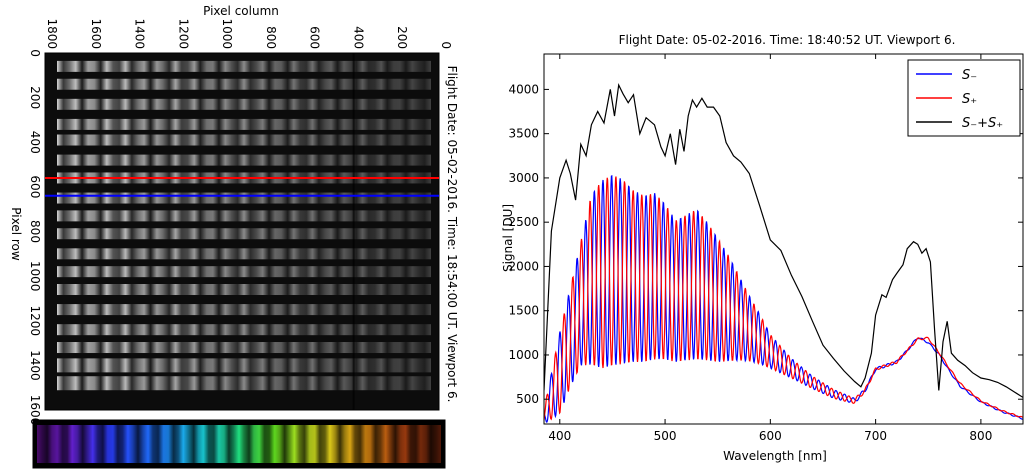 The width and height of the screenshot is (1024, 472). What do you see at coordinates (241, 11) in the screenshot?
I see `image-x-axis-label: Pixel column` at bounding box center [241, 11].